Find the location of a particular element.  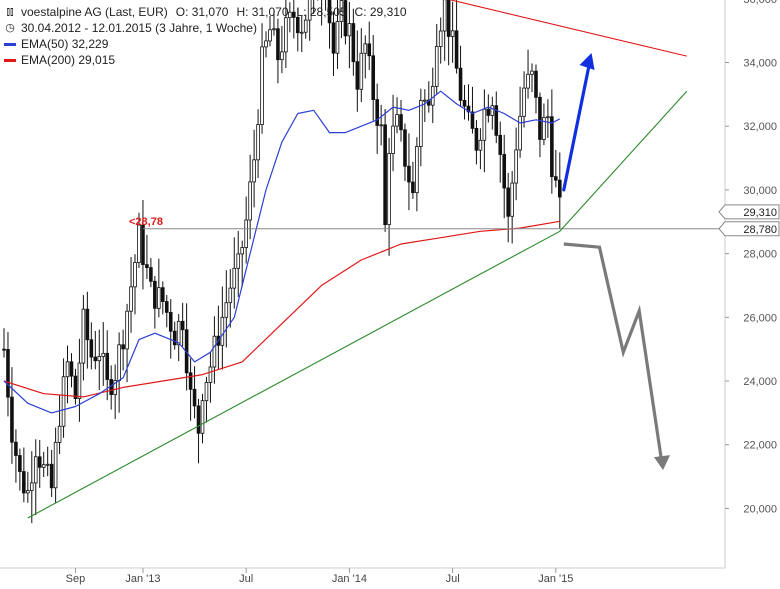

y-tick-label: 28,000 is located at coordinates (760, 255).